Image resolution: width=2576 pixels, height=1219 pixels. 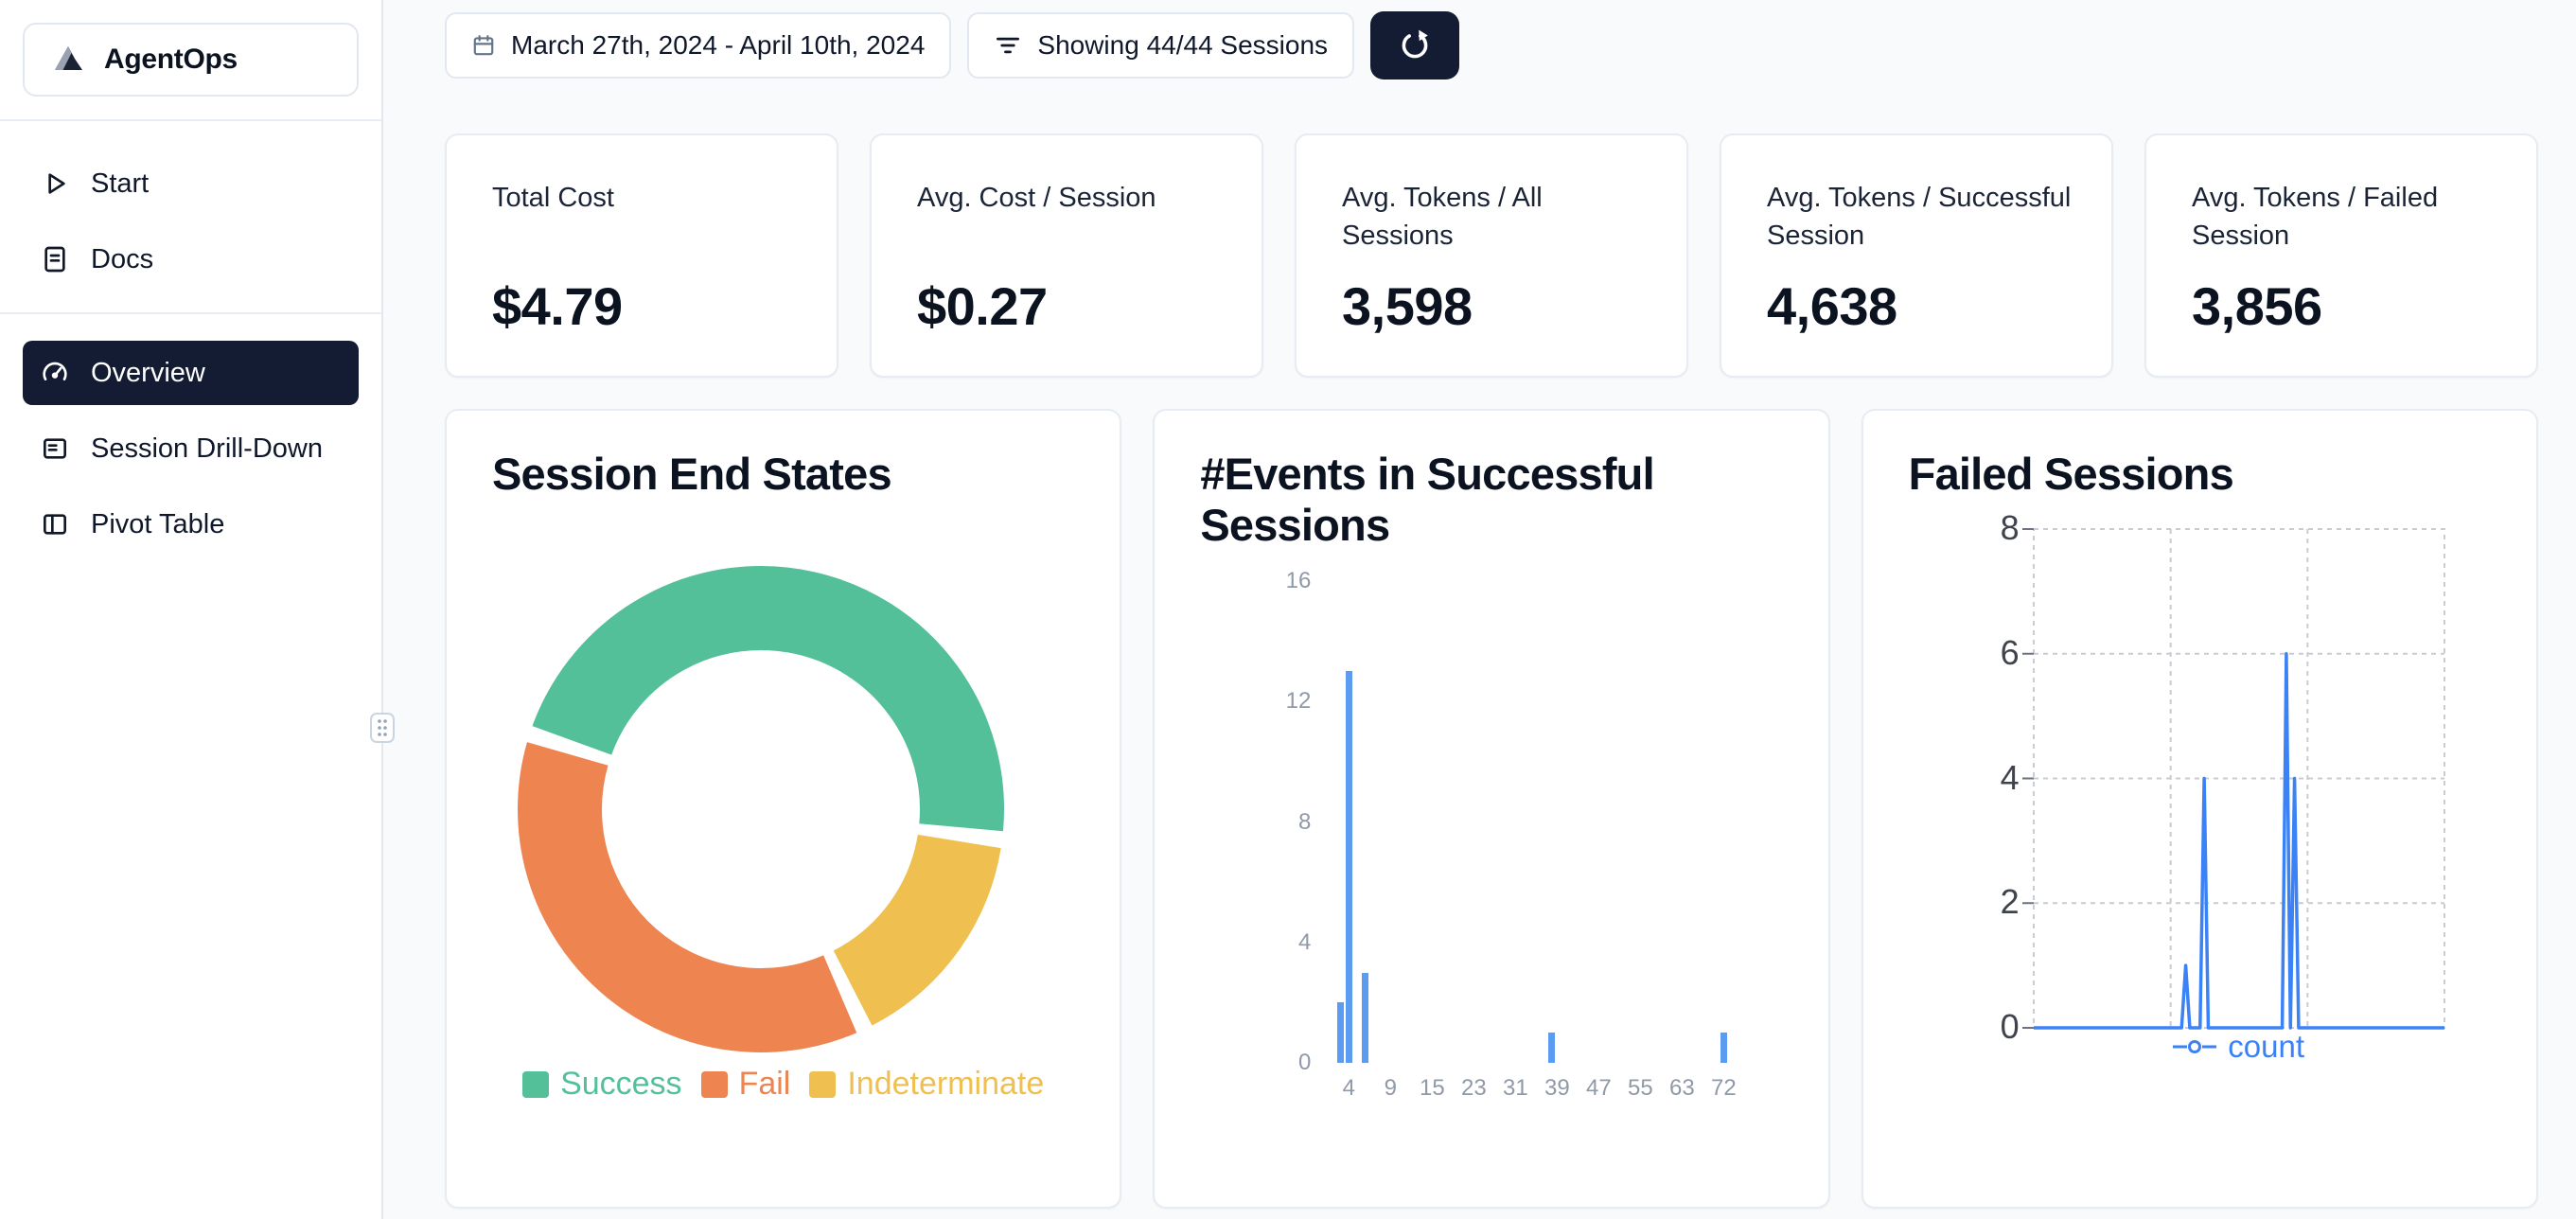 What do you see at coordinates (2010, 902) in the screenshot?
I see `y-axis-tick-label: 2` at bounding box center [2010, 902].